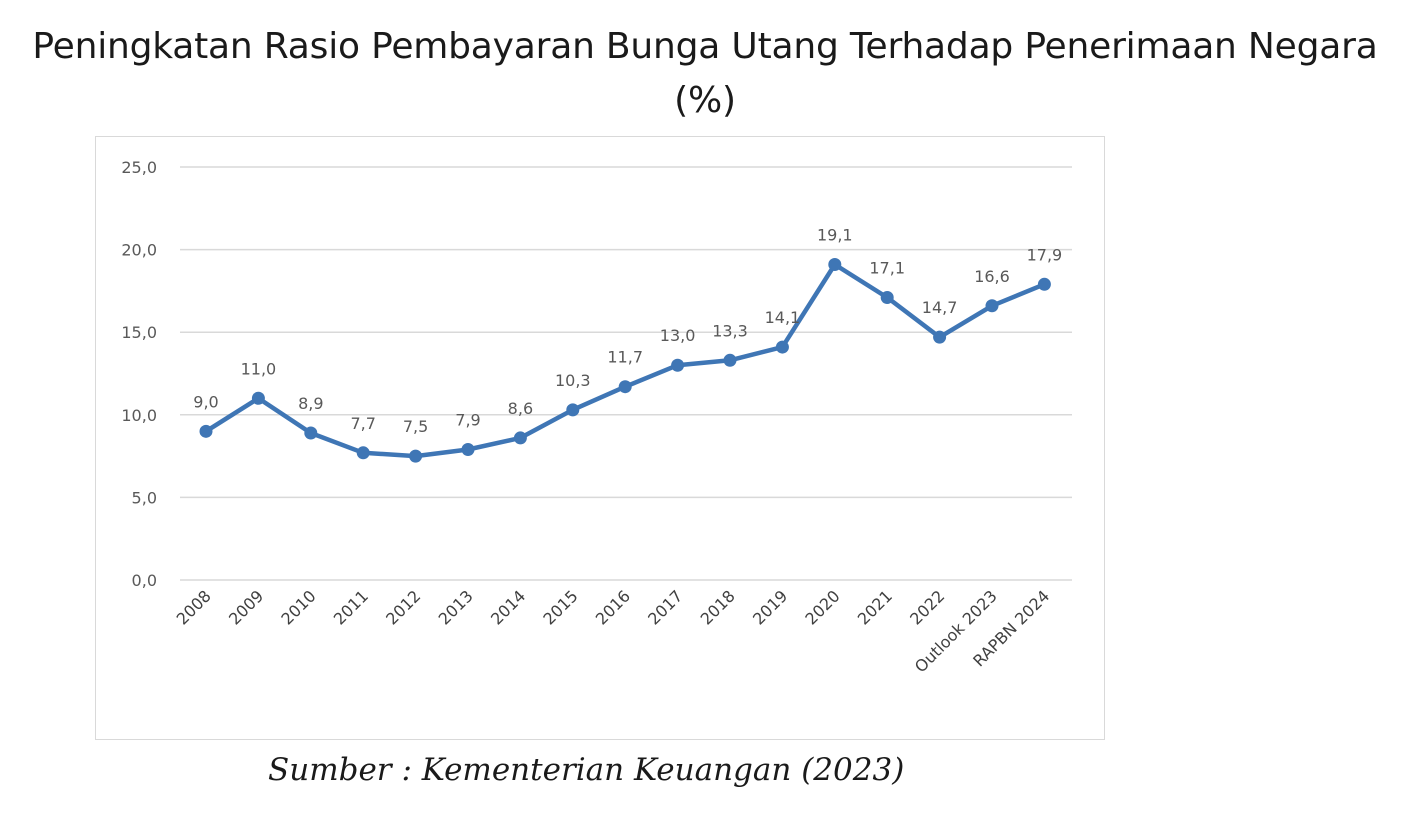  What do you see at coordinates (467, 419) in the screenshot?
I see `data-label: 7,9` at bounding box center [467, 419].